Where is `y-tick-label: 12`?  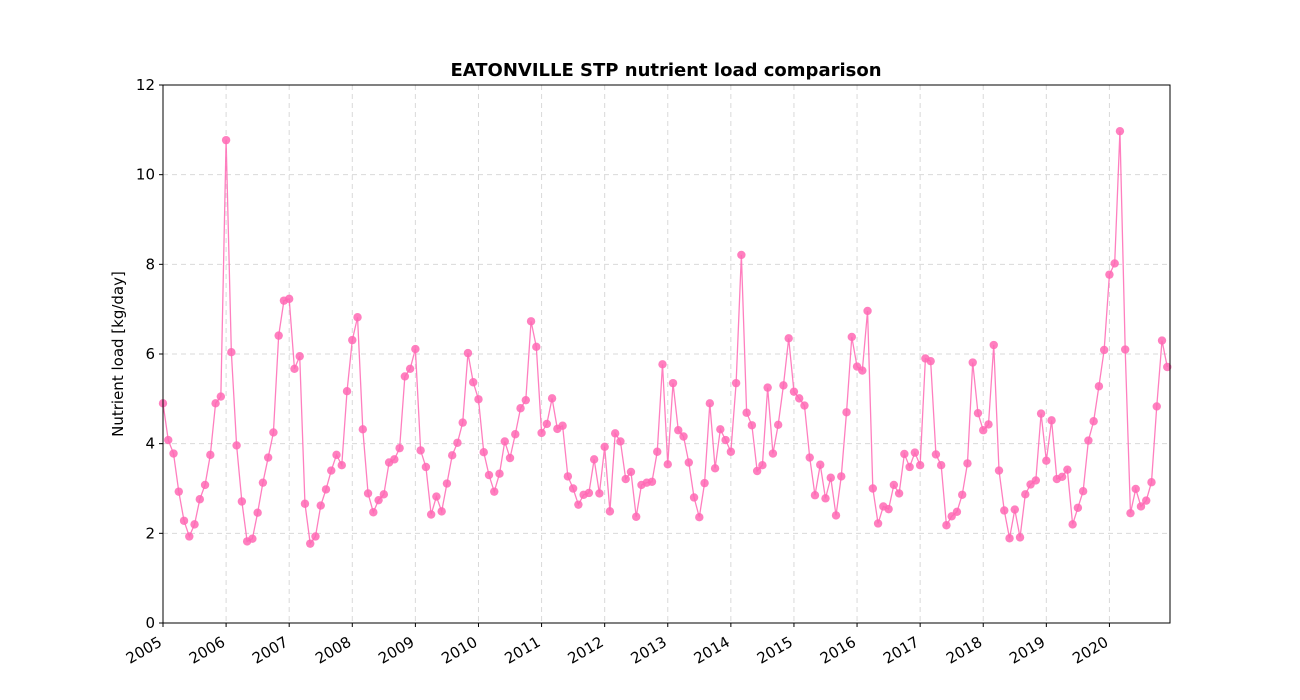
y-tick-label: 12 is located at coordinates (145, 85).